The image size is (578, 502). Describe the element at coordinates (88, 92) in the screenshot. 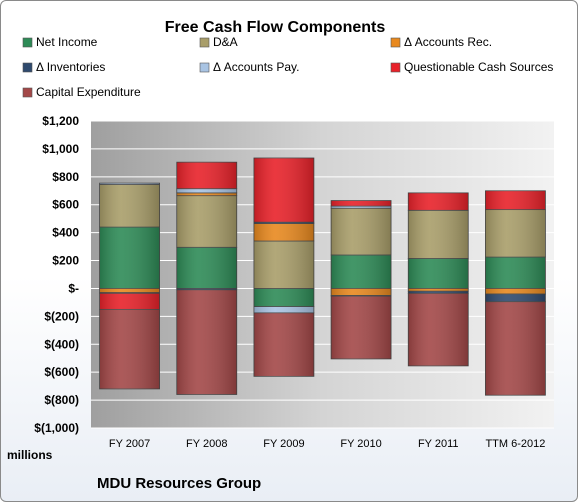

I see `legend-label: Capital Expenditure` at that location.